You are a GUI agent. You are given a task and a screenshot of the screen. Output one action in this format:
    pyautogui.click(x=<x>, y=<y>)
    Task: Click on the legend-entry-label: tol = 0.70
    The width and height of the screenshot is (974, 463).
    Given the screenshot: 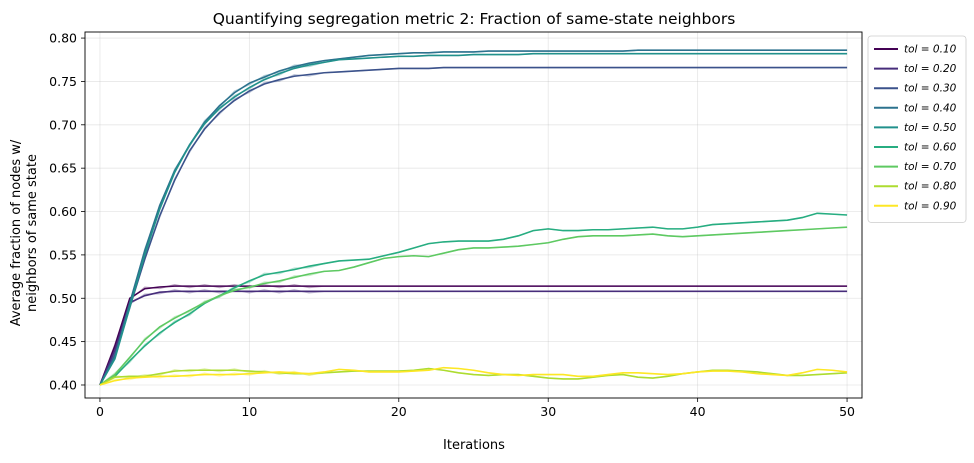 What is the action you would take?
    pyautogui.click(x=930, y=167)
    